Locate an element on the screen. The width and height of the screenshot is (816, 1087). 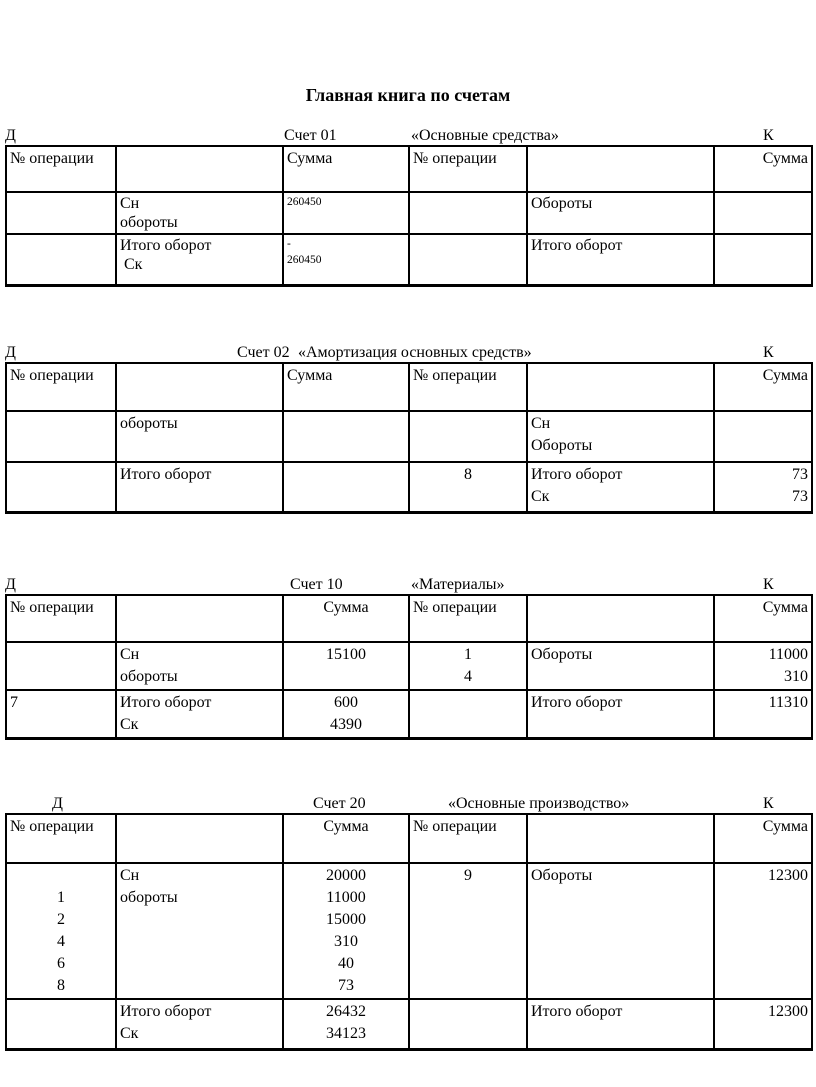
cell: 8 is located at coordinates (468, 487).